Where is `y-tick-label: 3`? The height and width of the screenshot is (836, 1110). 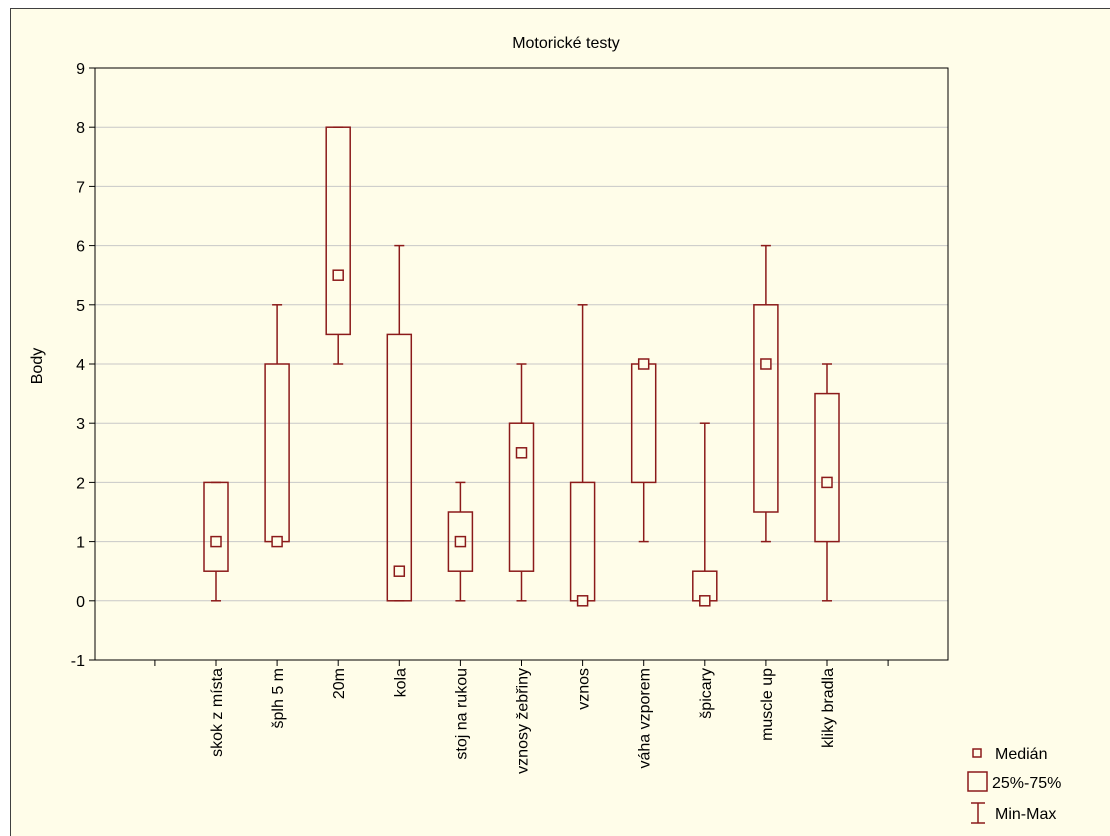 y-tick-label: 3 is located at coordinates (80, 424).